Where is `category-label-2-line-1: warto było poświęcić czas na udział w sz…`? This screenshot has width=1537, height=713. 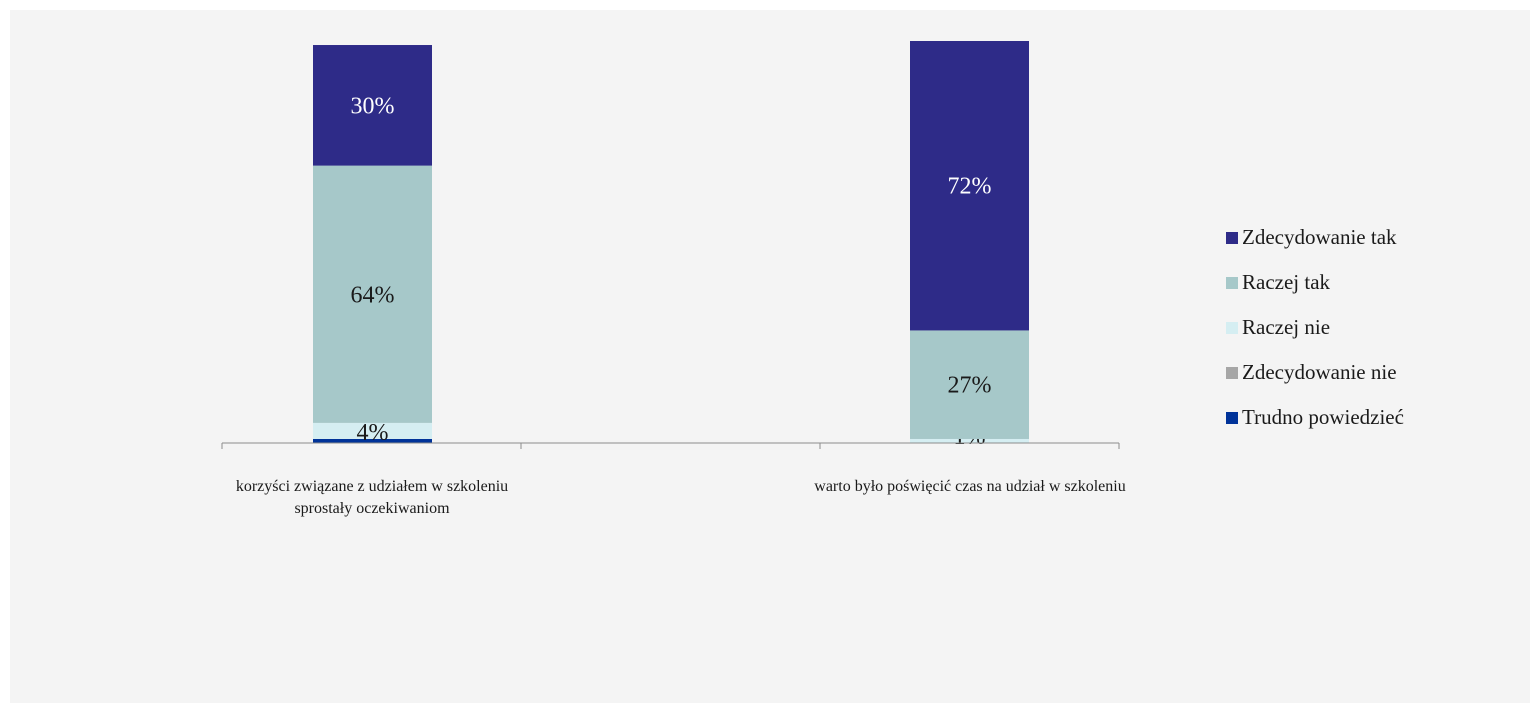
category-label-2-line-1: warto było poświęcić czas na udział w sz… is located at coordinates (970, 486).